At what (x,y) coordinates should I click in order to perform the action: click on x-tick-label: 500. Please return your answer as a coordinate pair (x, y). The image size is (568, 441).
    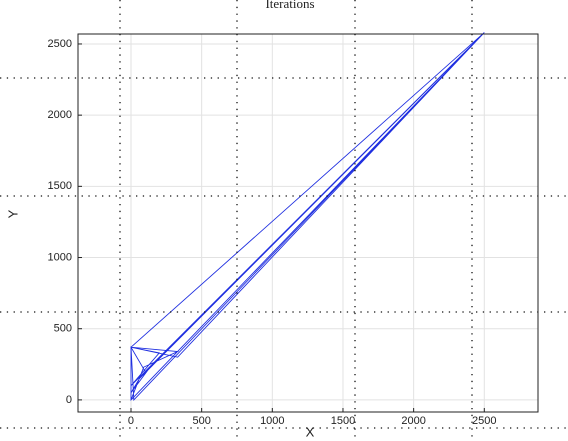
    Looking at the image, I should click on (201, 421).